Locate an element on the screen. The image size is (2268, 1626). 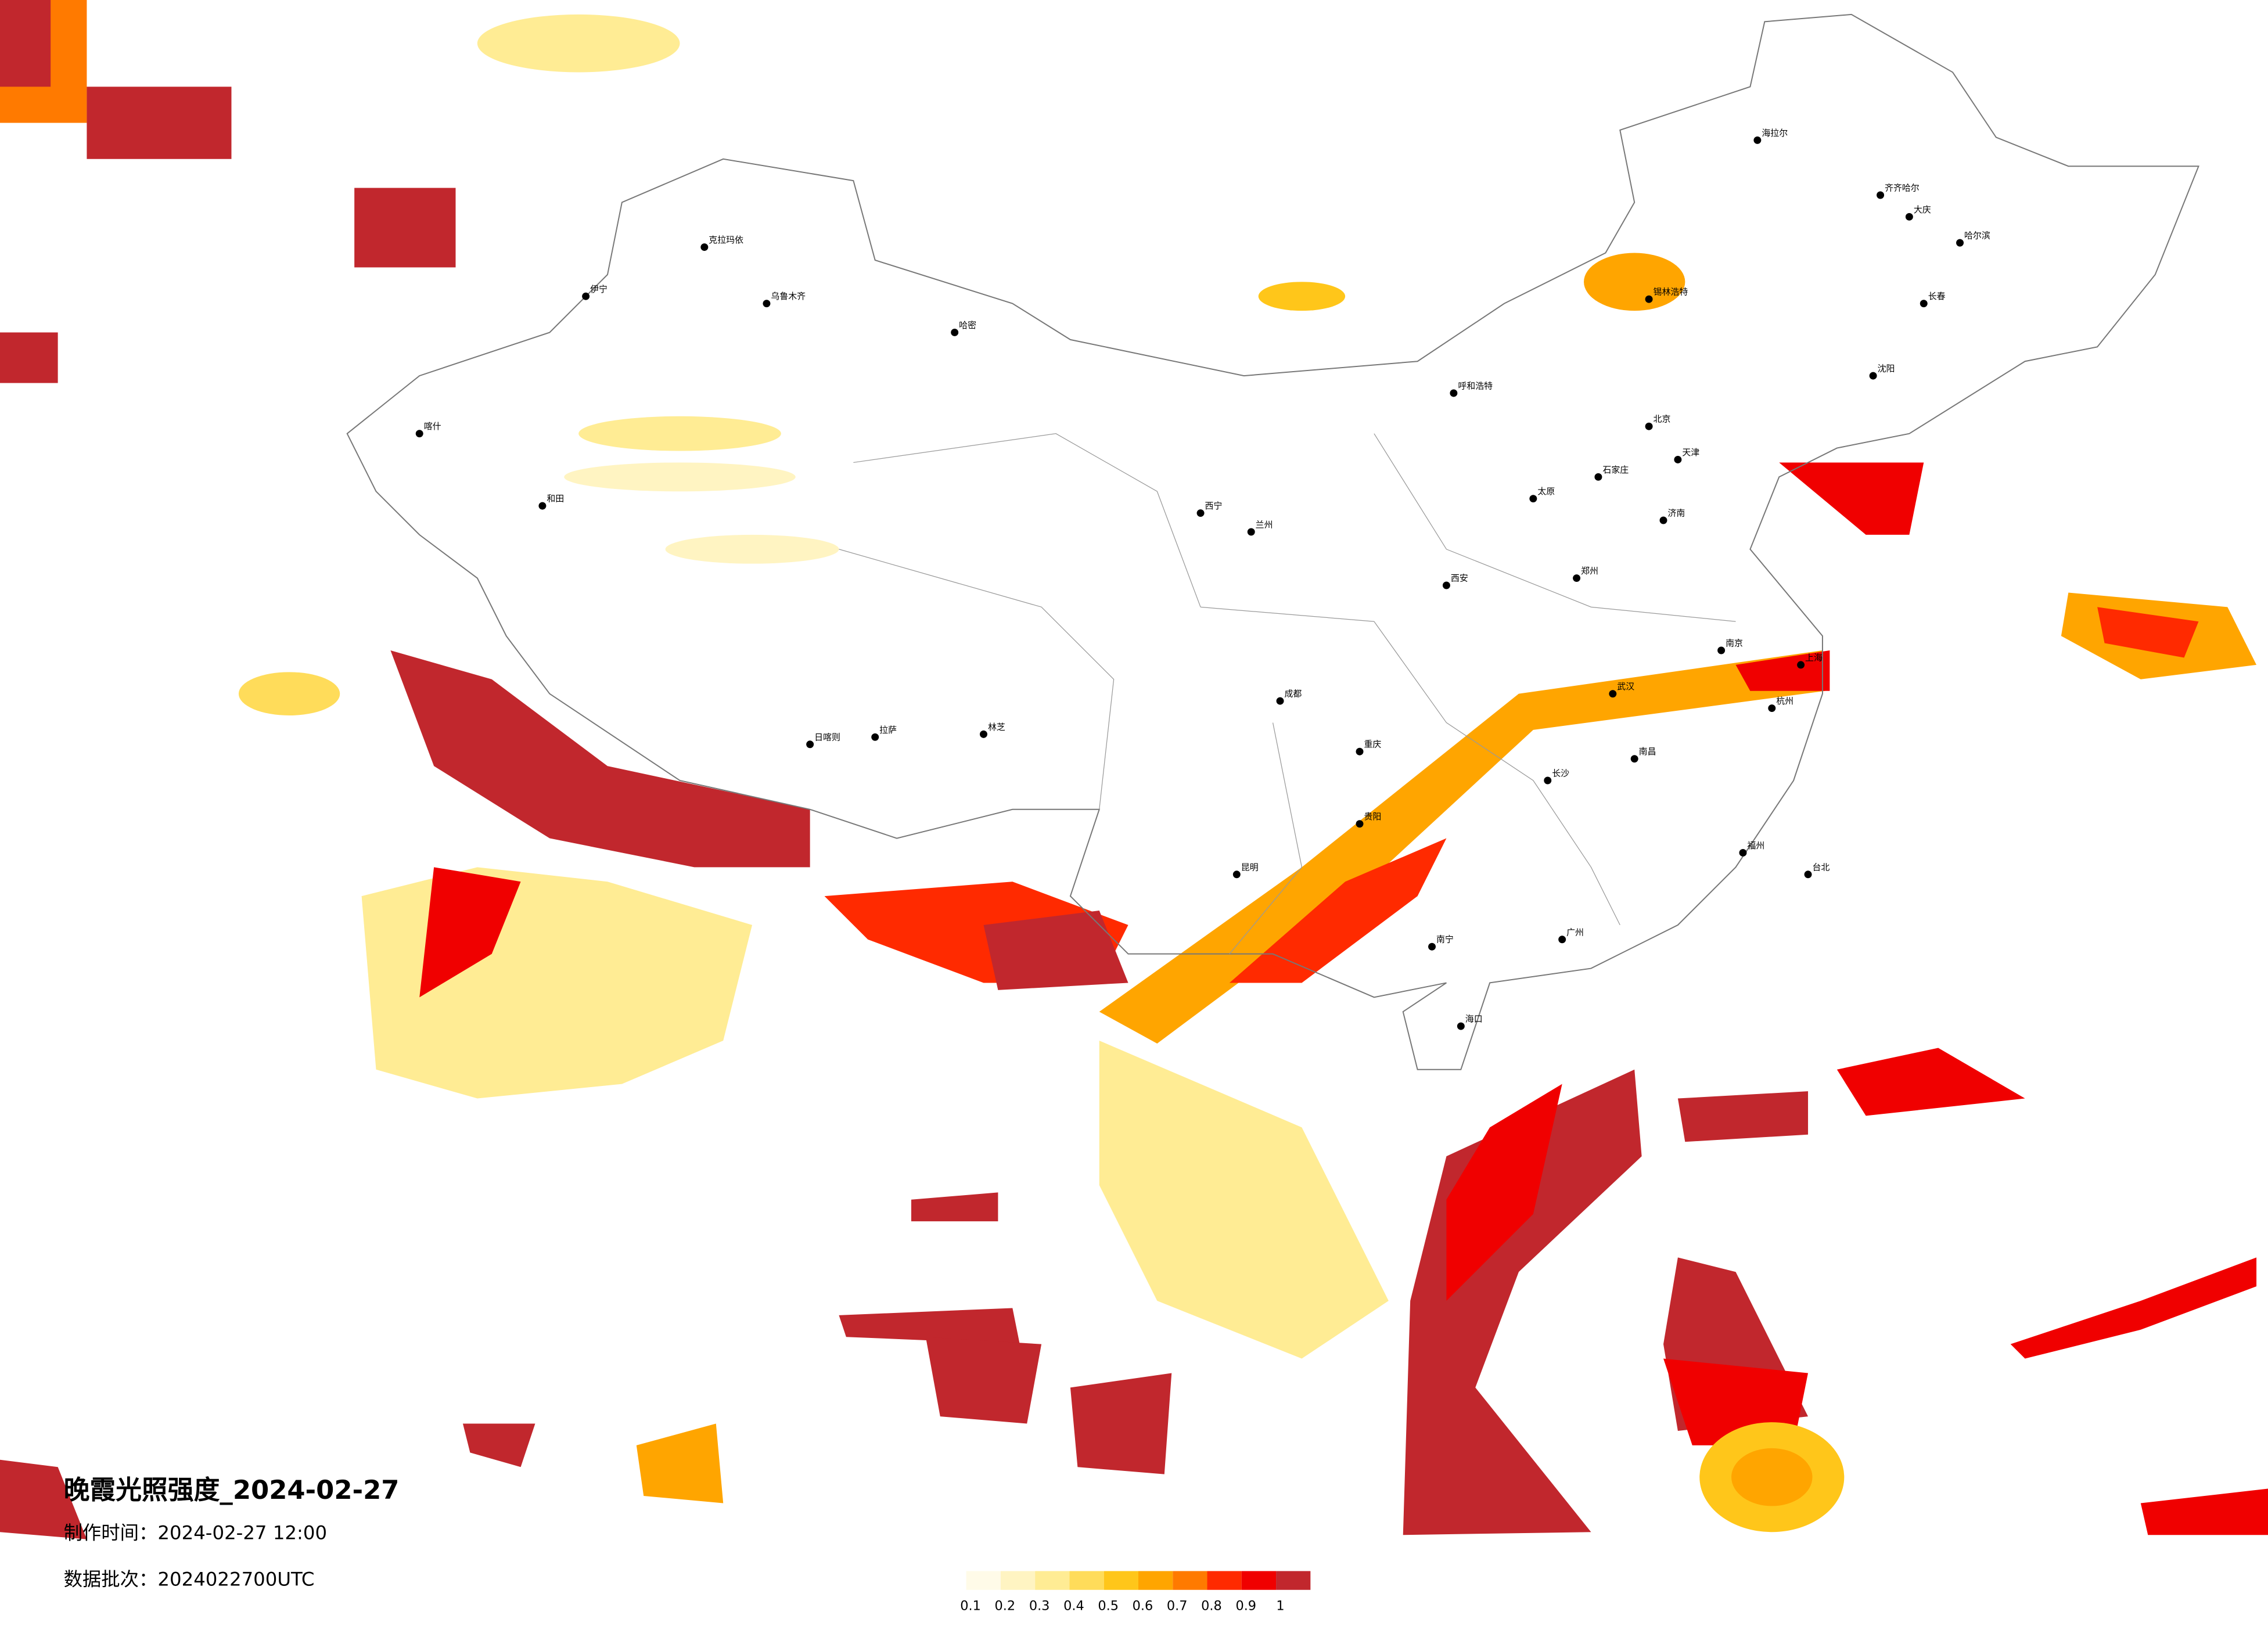
city-label: 郑州 is located at coordinates (1589, 571).